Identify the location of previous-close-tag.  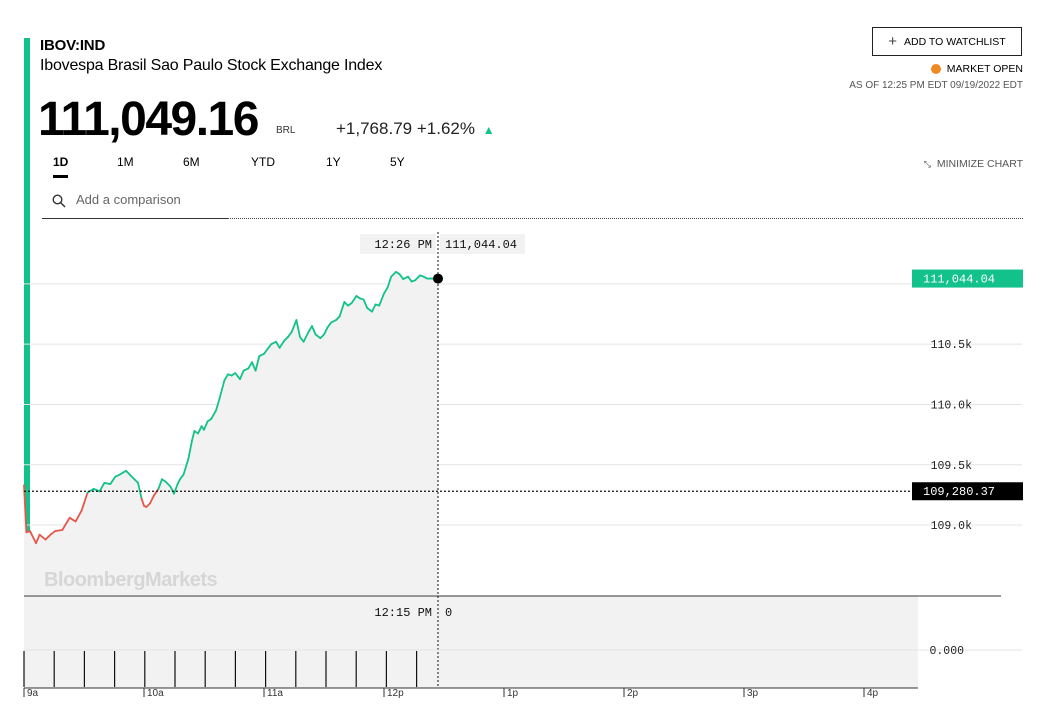
(967, 491).